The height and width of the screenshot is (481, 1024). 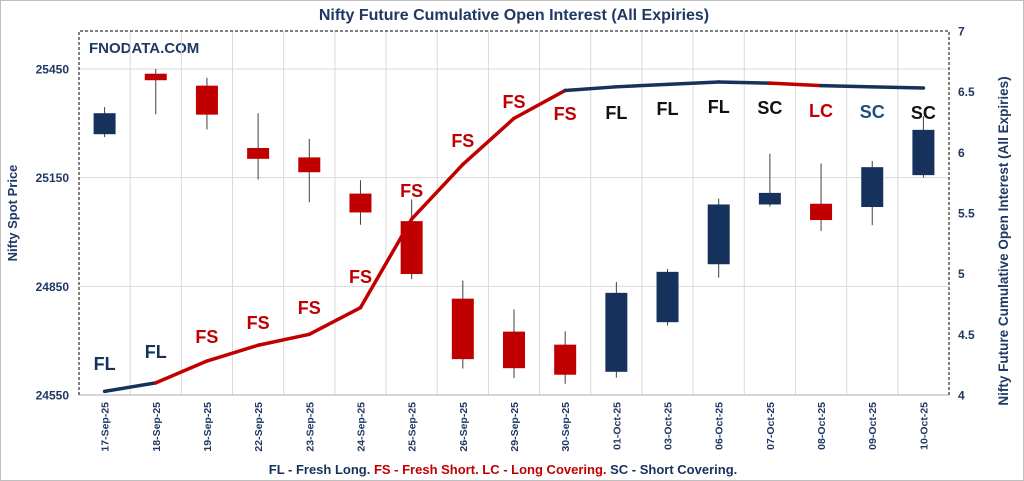 What do you see at coordinates (157, 427) in the screenshot?
I see `date-label: 18-Sep-25` at bounding box center [157, 427].